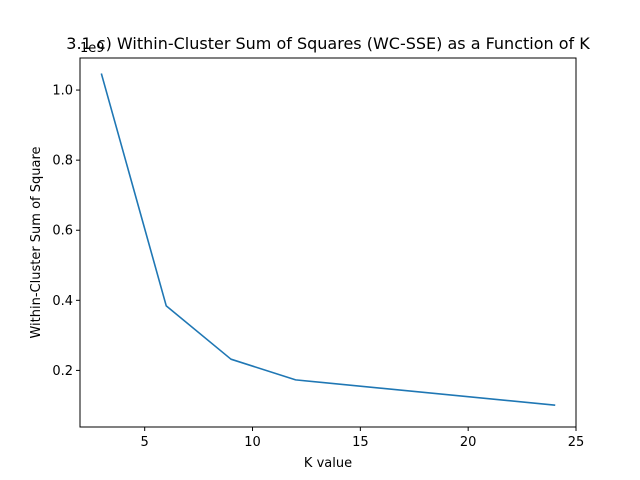 The height and width of the screenshot is (480, 640). I want to click on x-axis: 5 10 15 20 25, so click(363, 438).